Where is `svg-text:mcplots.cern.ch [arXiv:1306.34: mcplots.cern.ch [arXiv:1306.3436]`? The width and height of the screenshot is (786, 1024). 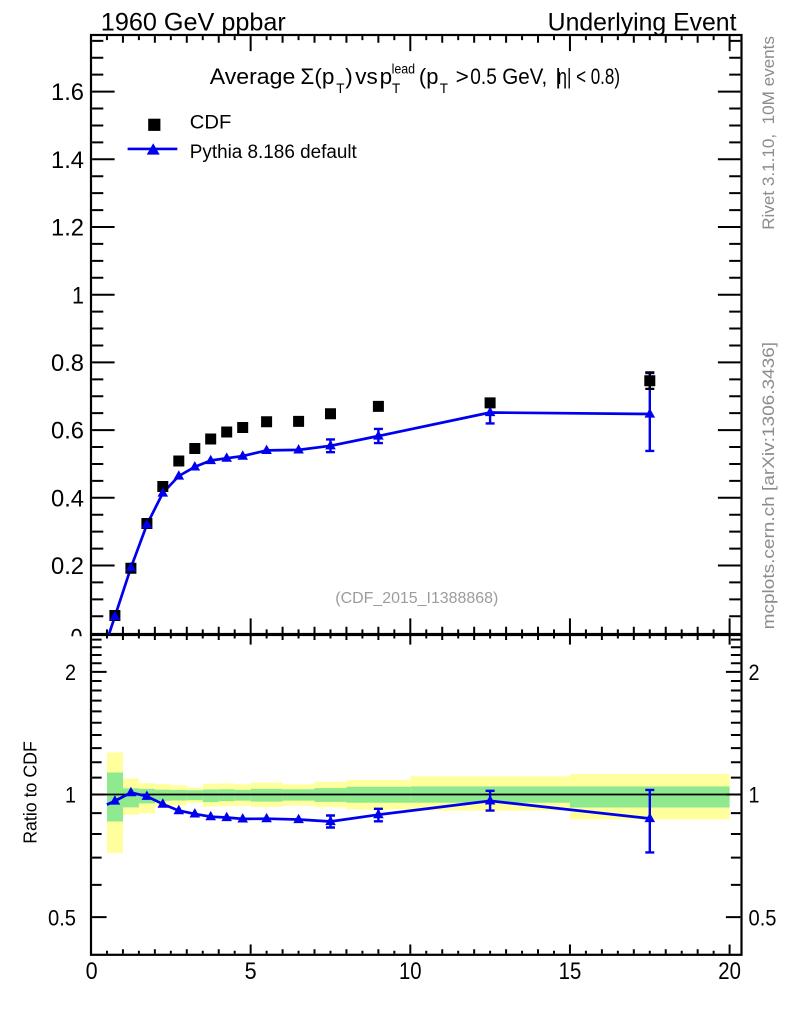 svg-text:mcplots.cern.ch [arXiv:1306.34: mcplots.cern.ch [arXiv:1306.3436] is located at coordinates (768, 486).